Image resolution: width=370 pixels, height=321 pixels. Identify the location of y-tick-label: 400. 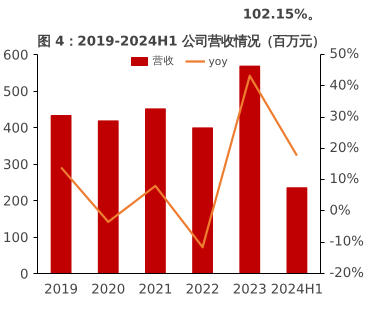
(16, 129).